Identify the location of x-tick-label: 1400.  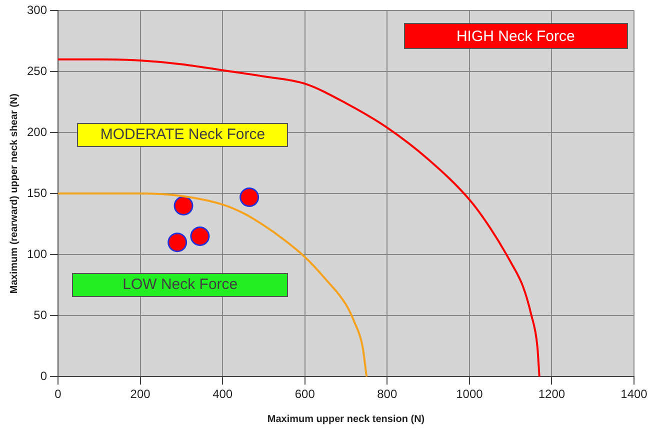
(634, 394).